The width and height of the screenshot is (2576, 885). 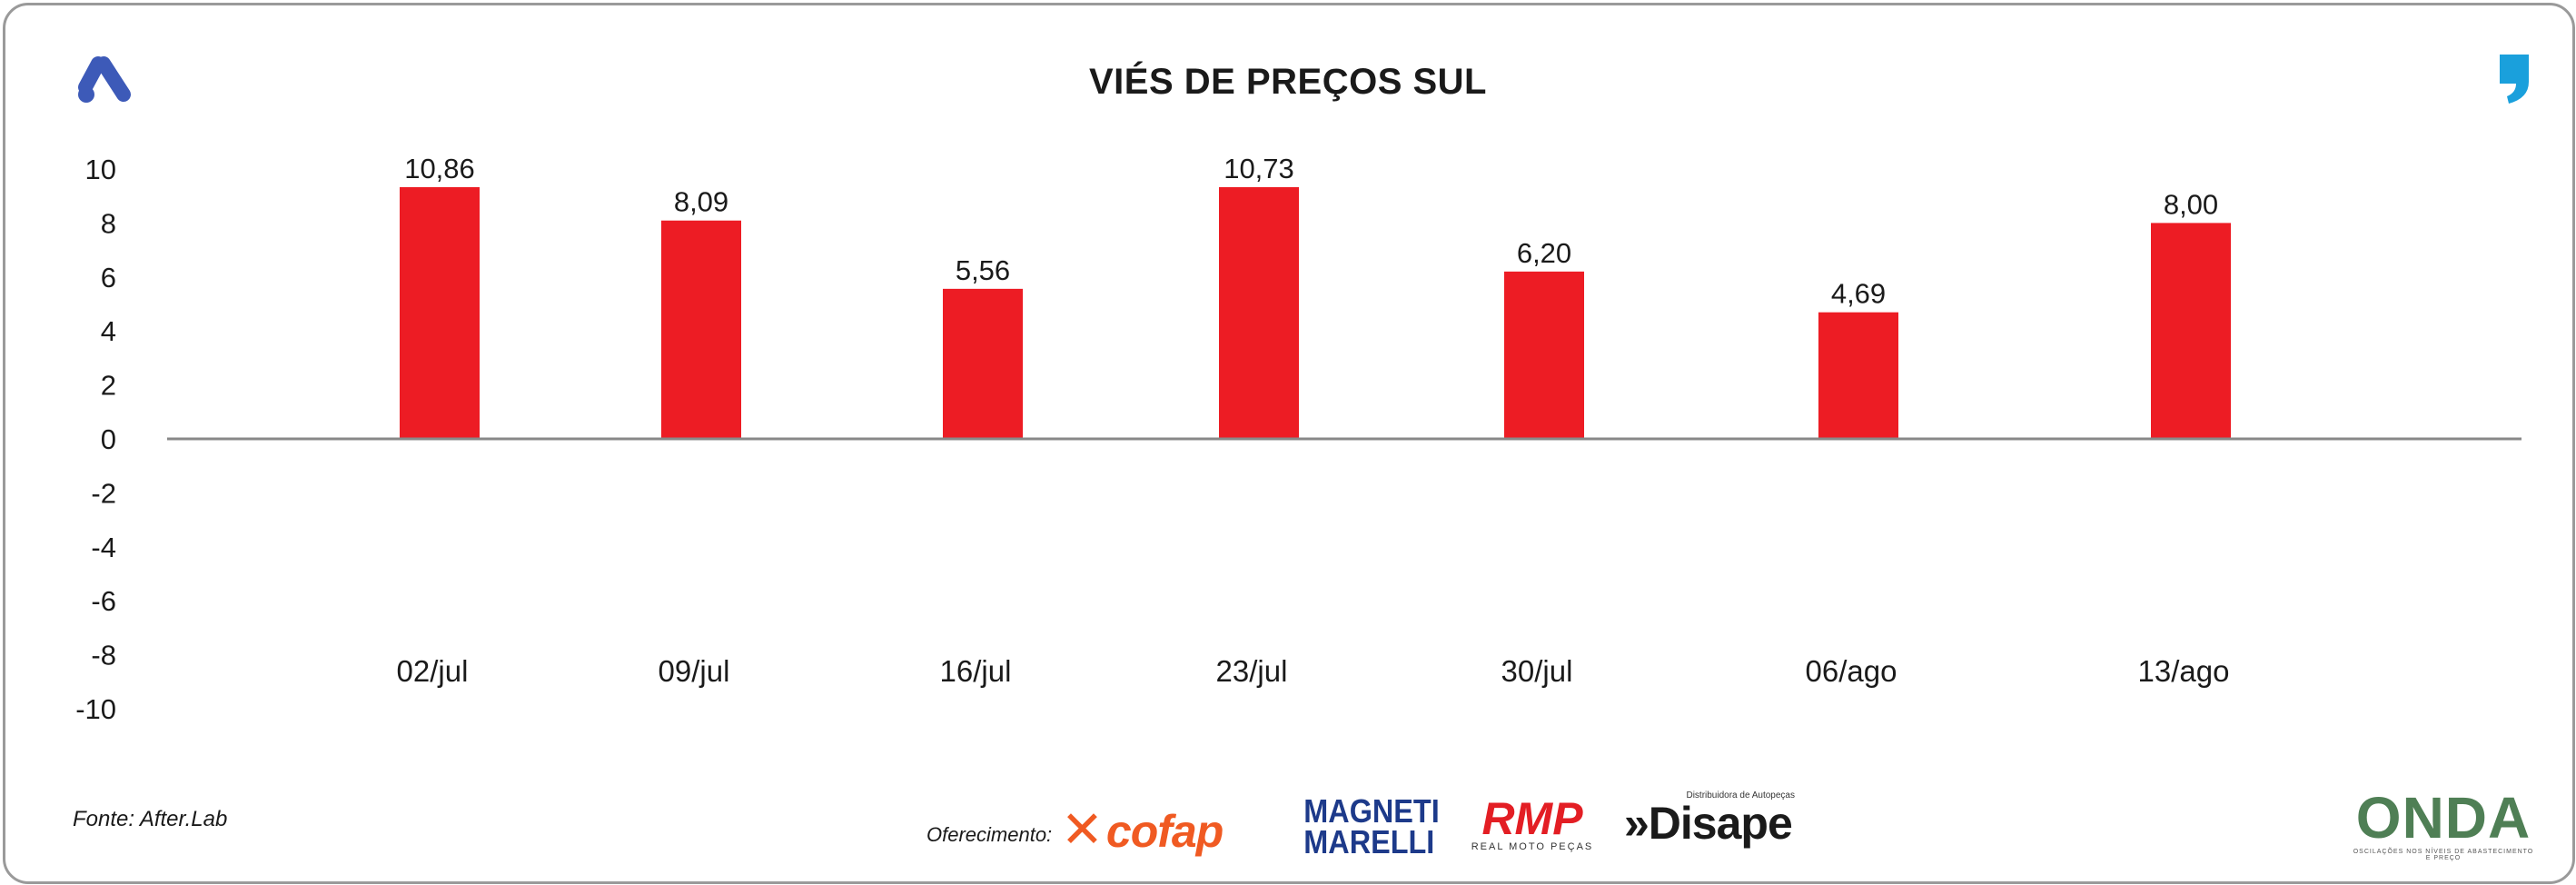 I want to click on x-category-label: 13/ago, so click(x=2184, y=671).